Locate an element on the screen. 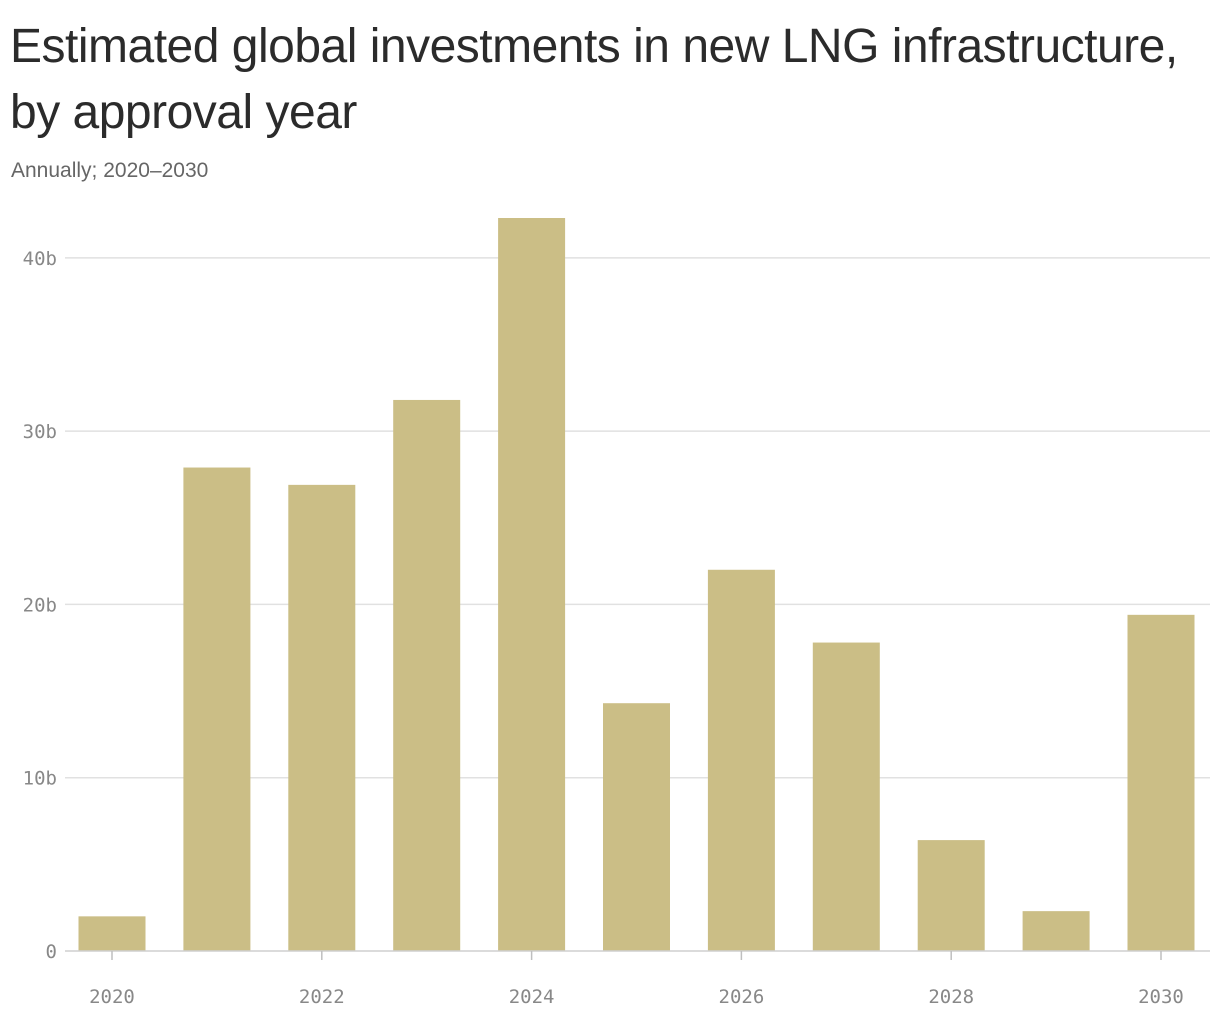 This screenshot has width=1220, height=1020. bar-2028 is located at coordinates (951, 895).